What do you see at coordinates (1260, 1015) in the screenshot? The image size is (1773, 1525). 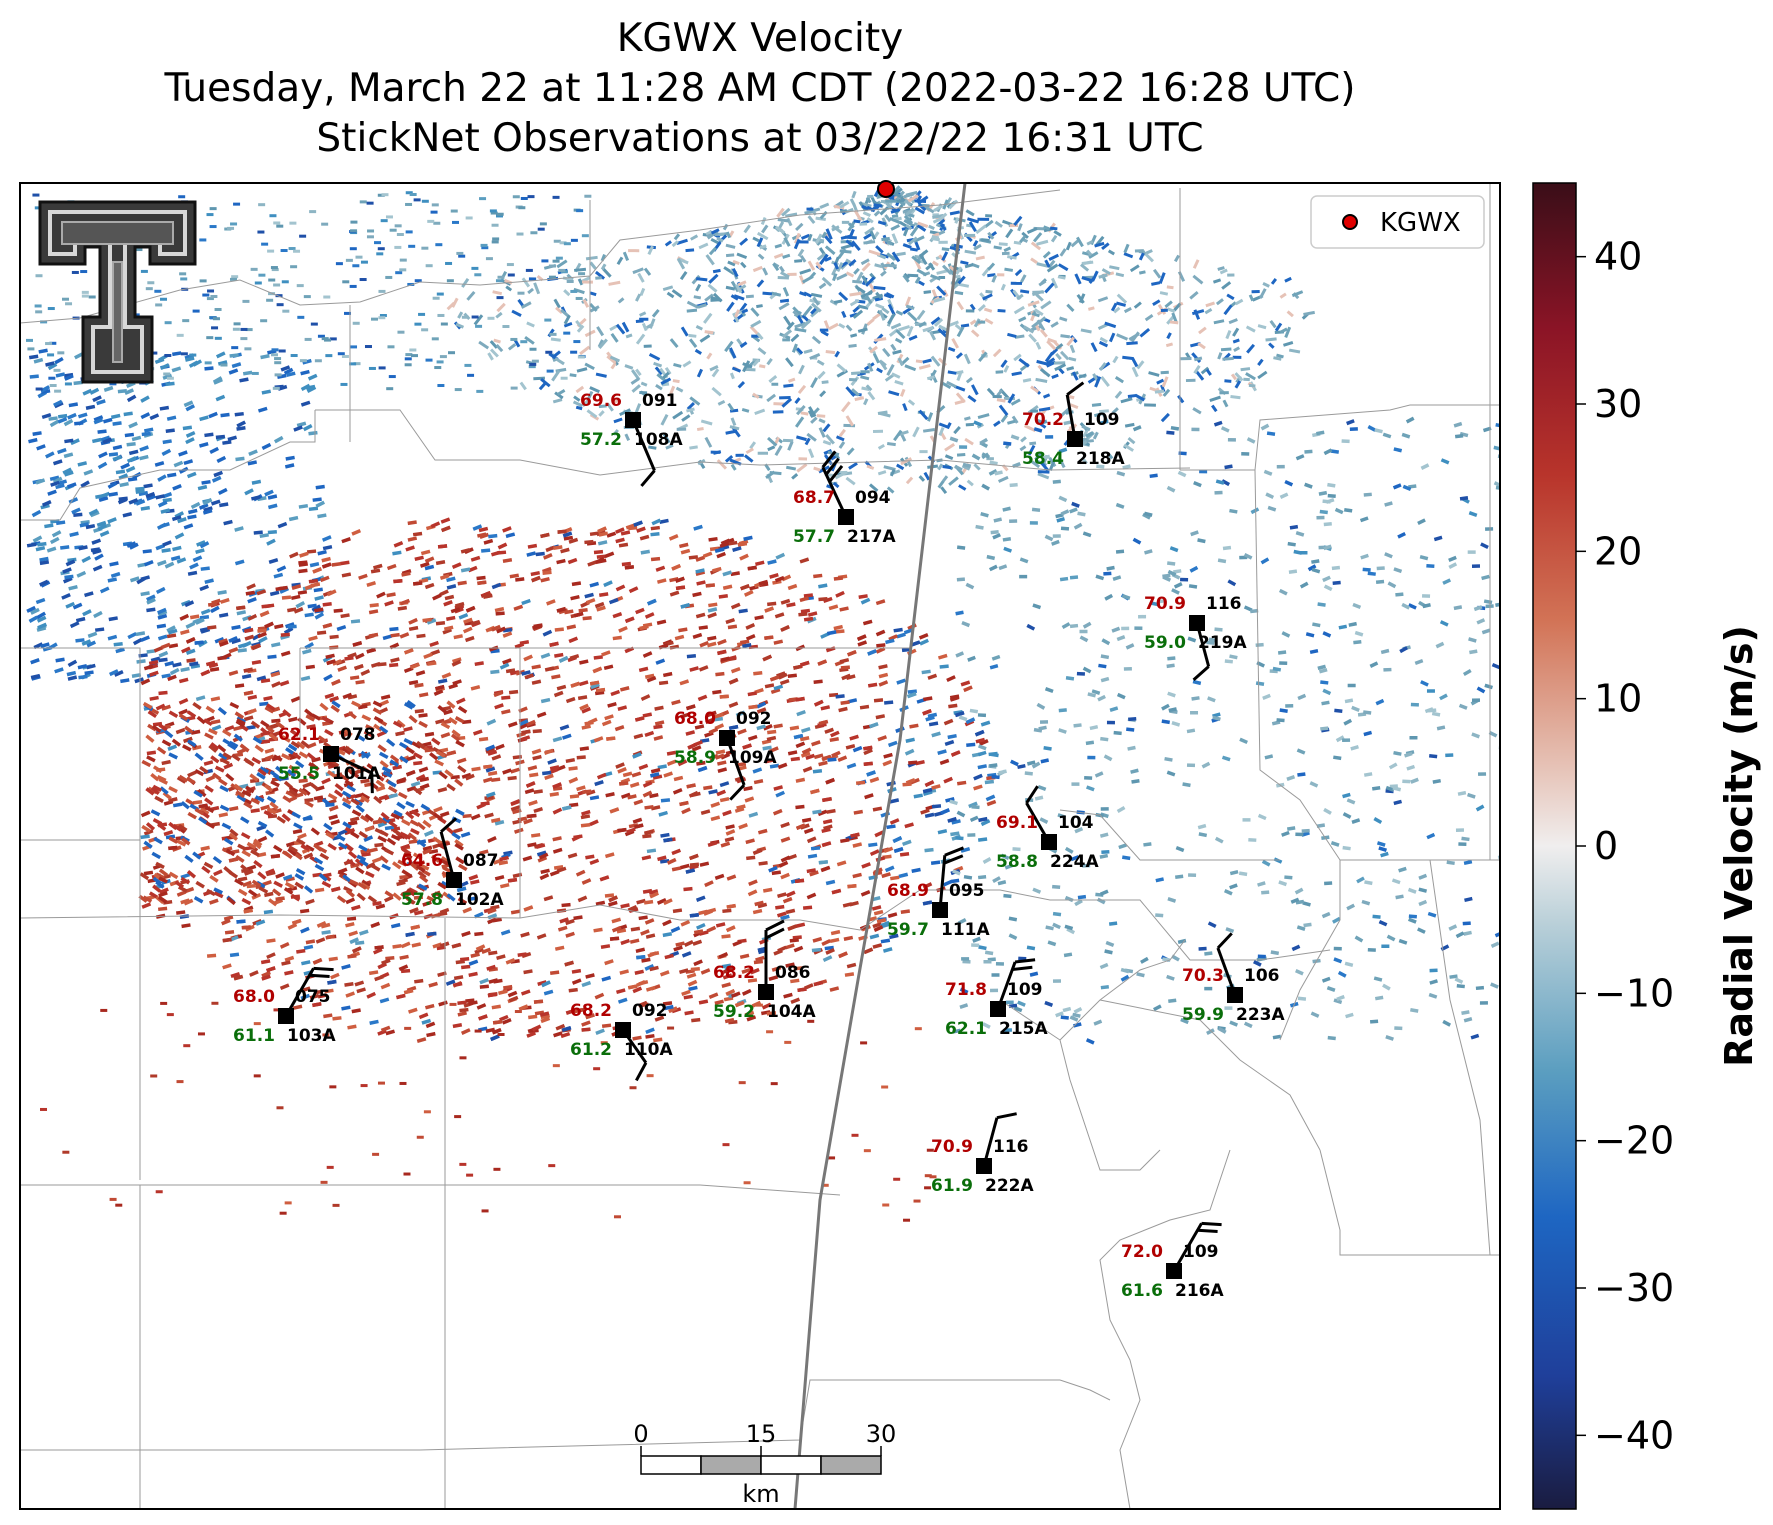 I see `station-id: 223A` at bounding box center [1260, 1015].